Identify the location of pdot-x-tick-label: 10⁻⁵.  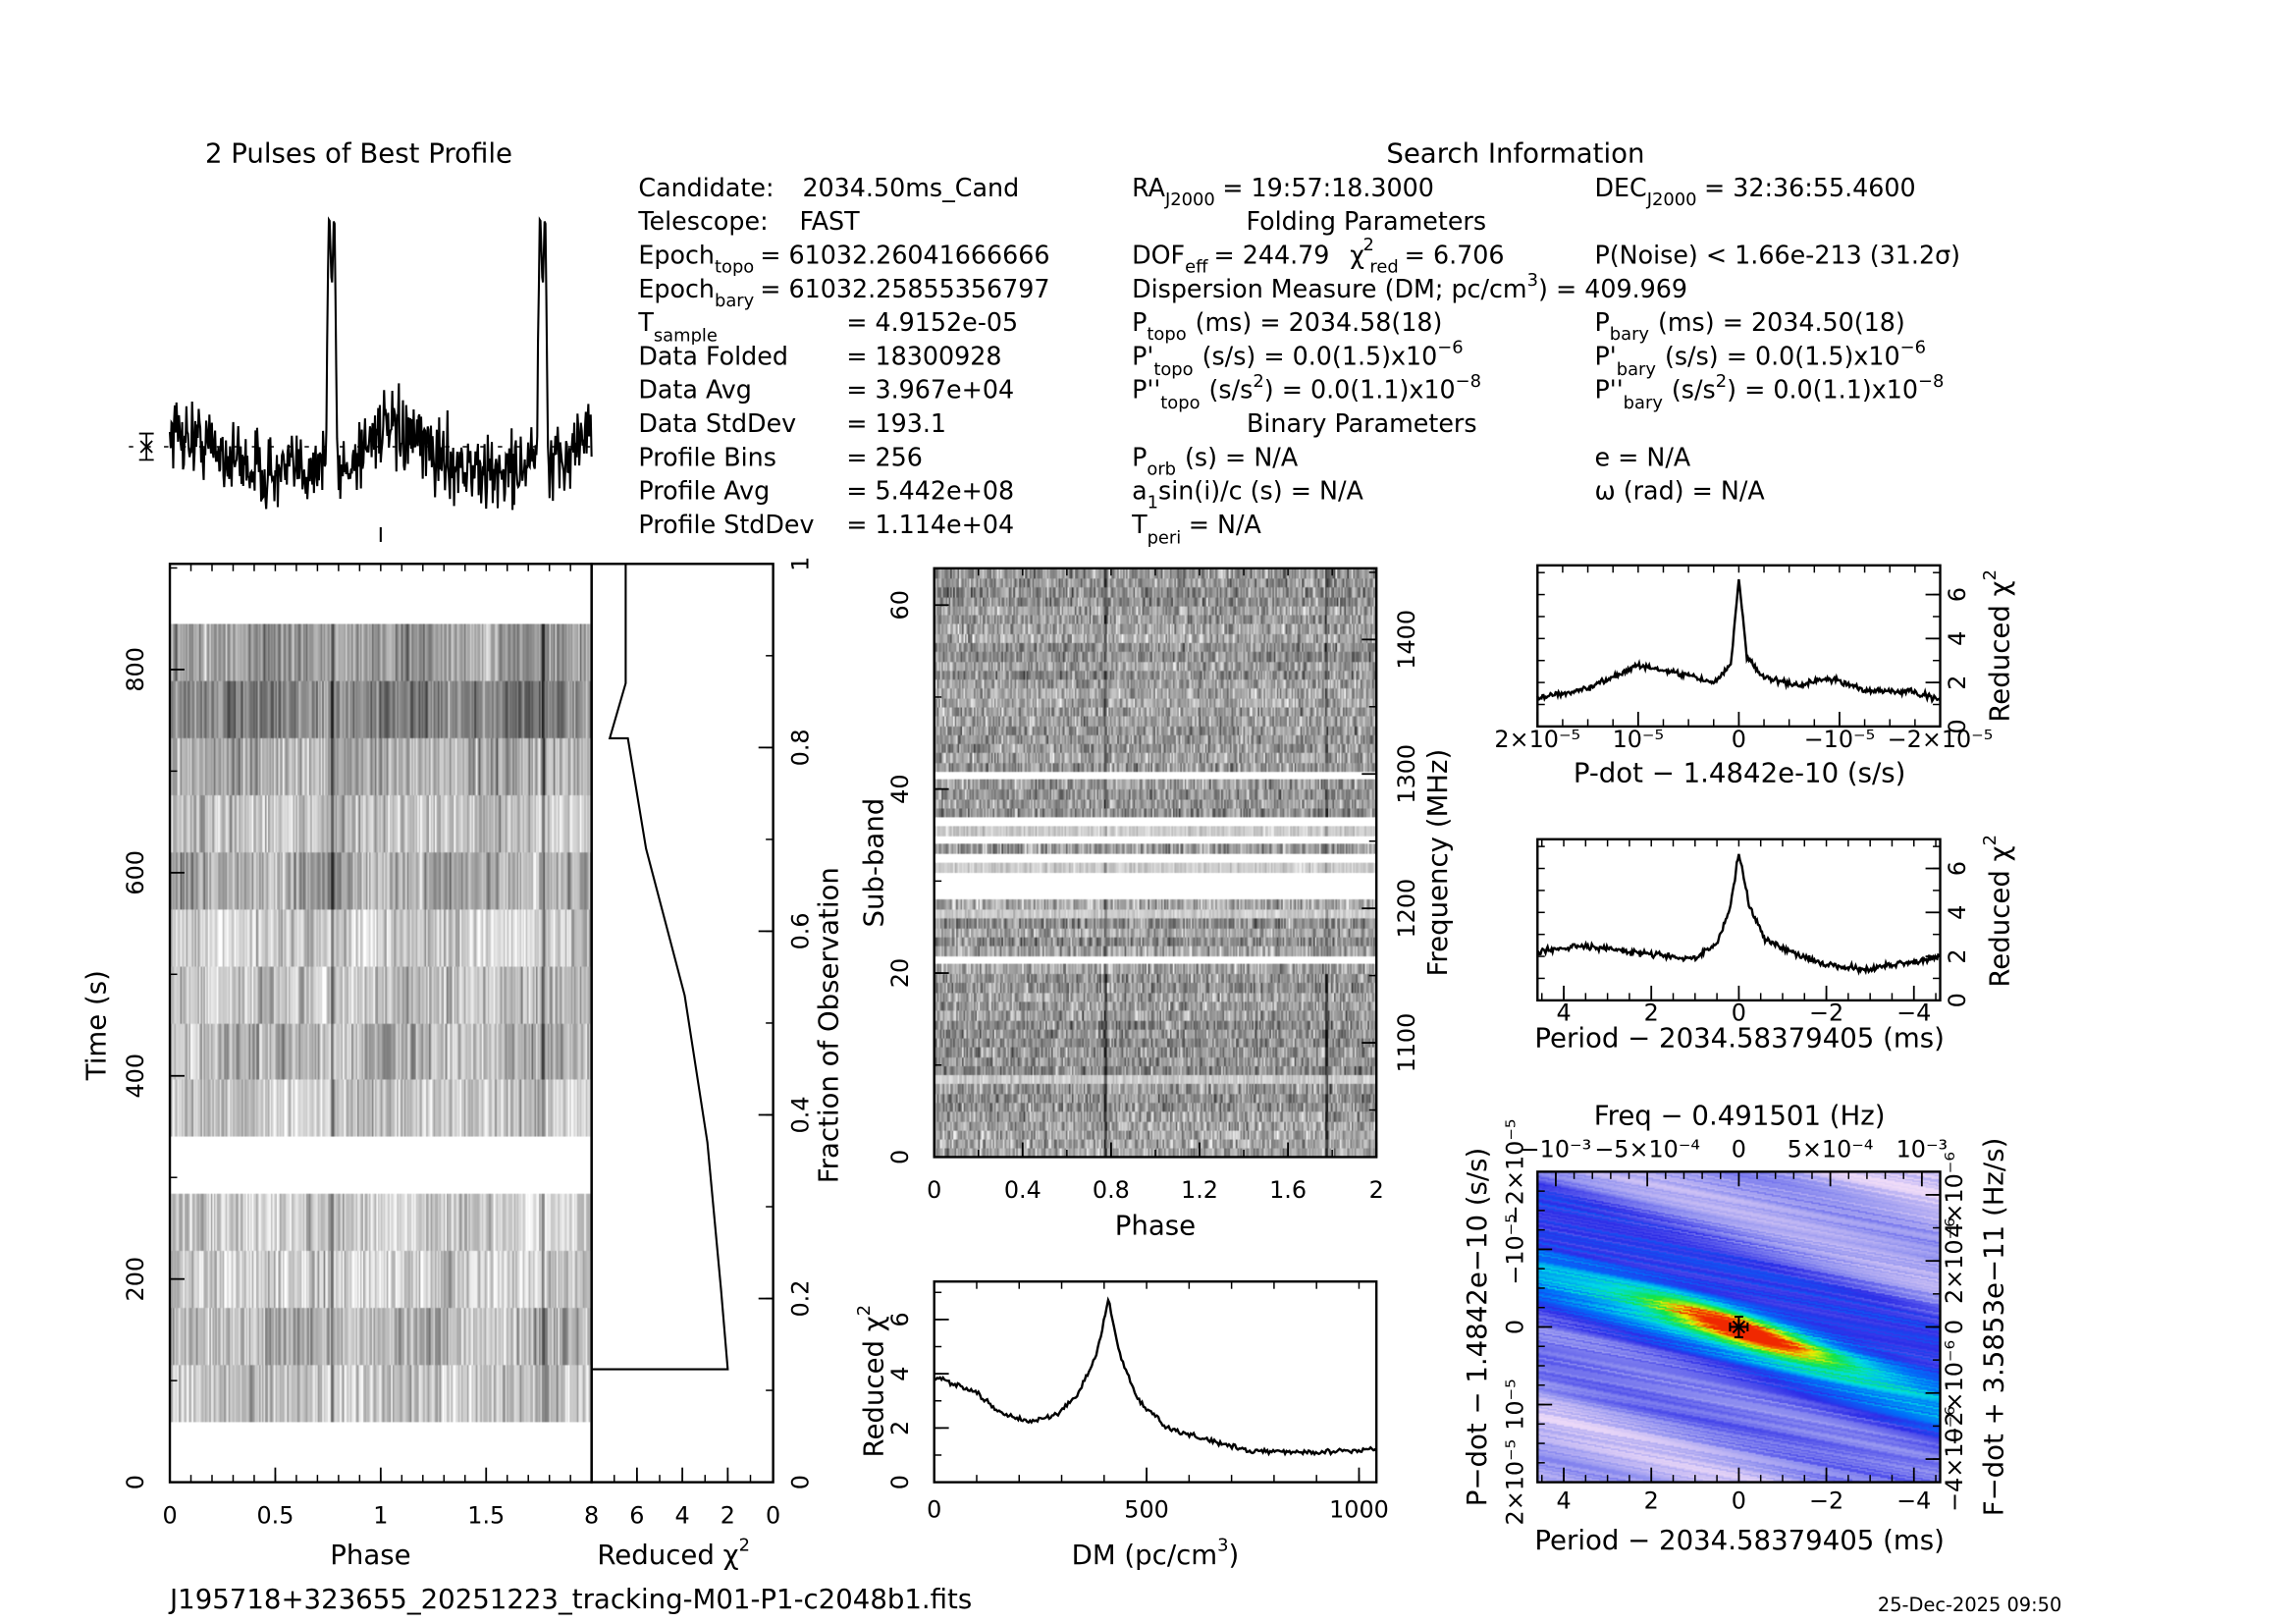
(1639, 739).